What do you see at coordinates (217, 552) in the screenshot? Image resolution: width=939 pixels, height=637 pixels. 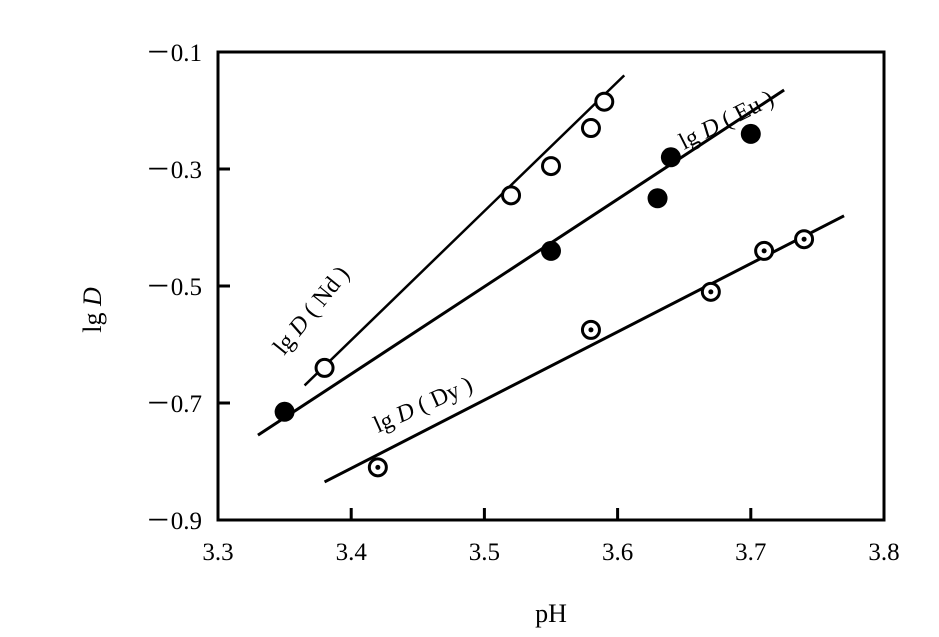 I see `x-tick-label: 3.3` at bounding box center [217, 552].